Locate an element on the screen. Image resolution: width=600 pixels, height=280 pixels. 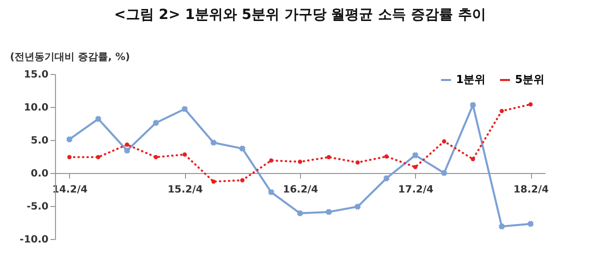
y-tick-label: 15.0 is located at coordinates (36, 75).